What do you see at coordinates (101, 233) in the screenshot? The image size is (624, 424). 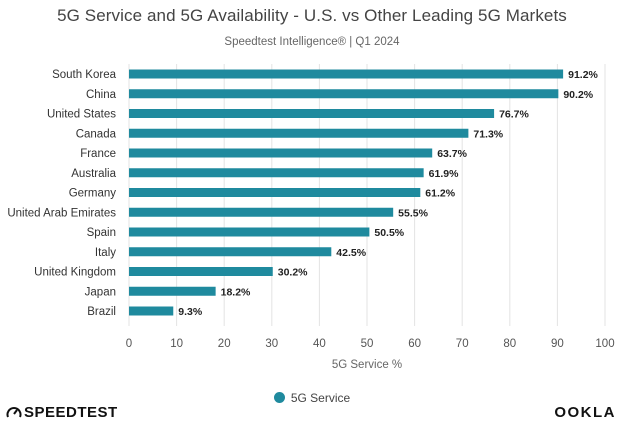 I see `category-label: Spain` at bounding box center [101, 233].